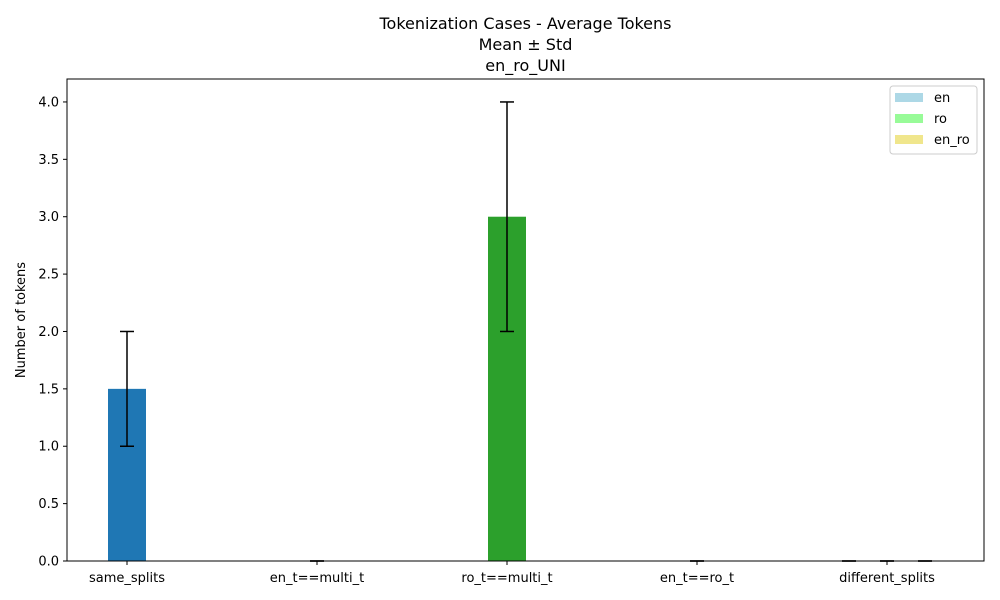  I want to click on y-axis-label: Number of tokens, so click(21, 320).